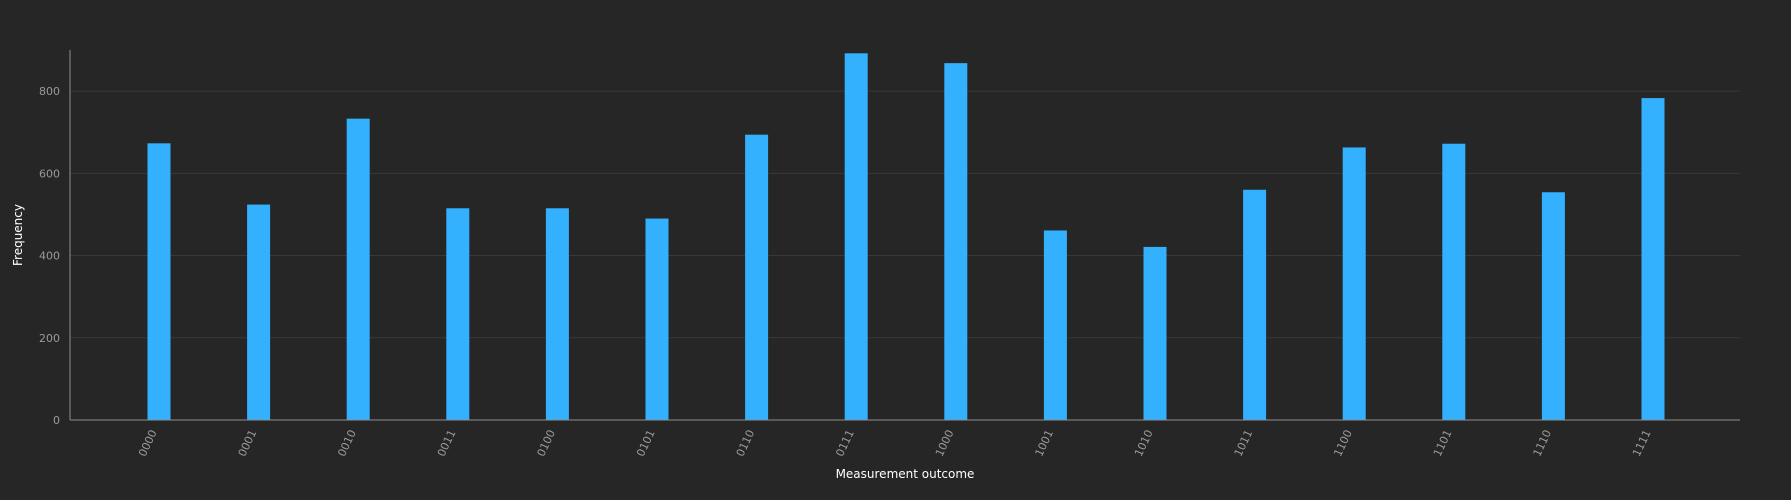 The width and height of the screenshot is (1791, 500). What do you see at coordinates (746, 443) in the screenshot?
I see `x-tick-label: 0110` at bounding box center [746, 443].